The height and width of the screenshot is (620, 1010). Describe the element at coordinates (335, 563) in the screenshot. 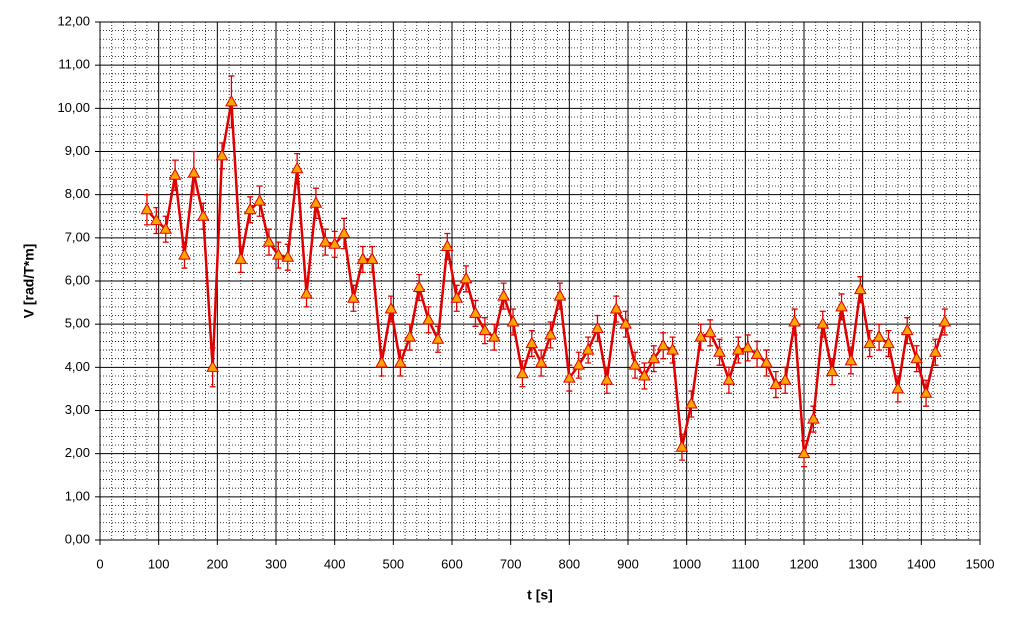

I see `x-tick-label: 400` at that location.